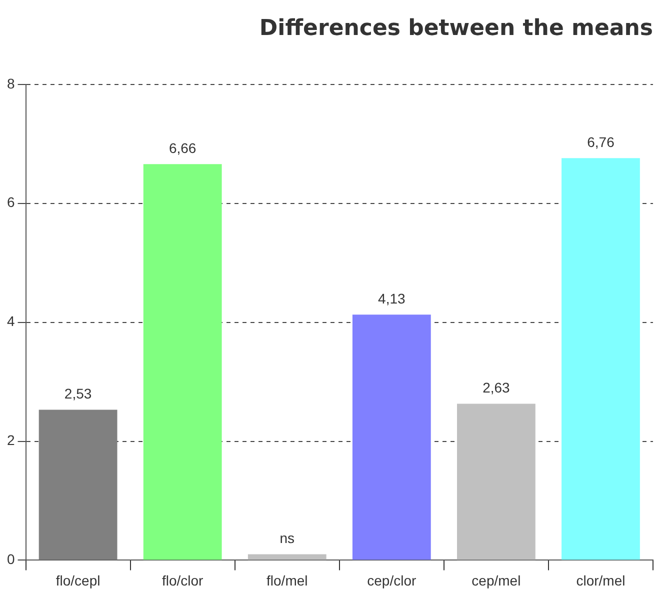 This screenshot has width=655, height=593. What do you see at coordinates (496, 388) in the screenshot?
I see `data-label: 2,63` at bounding box center [496, 388].